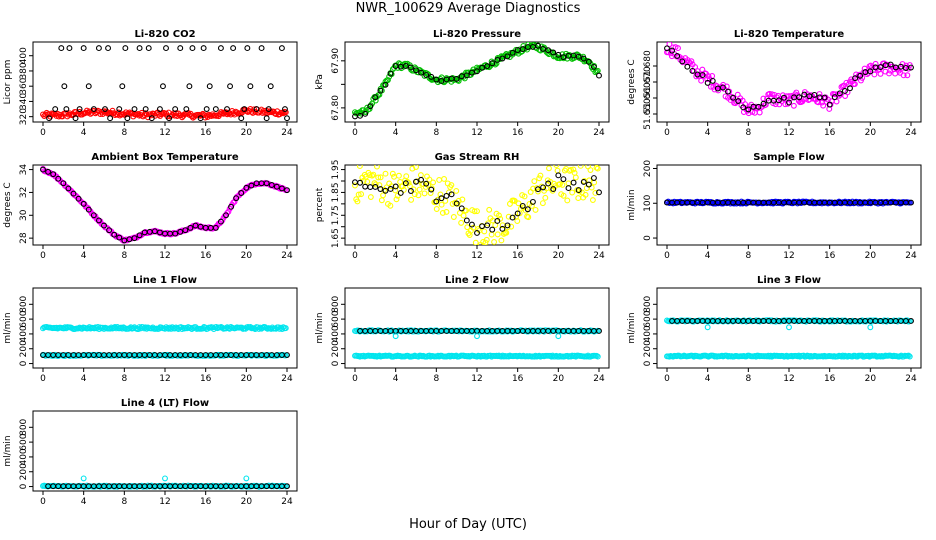 Image resolution: width=936 pixels, height=540 pixels. I want to click on data-point-dips, so click(477, 336).